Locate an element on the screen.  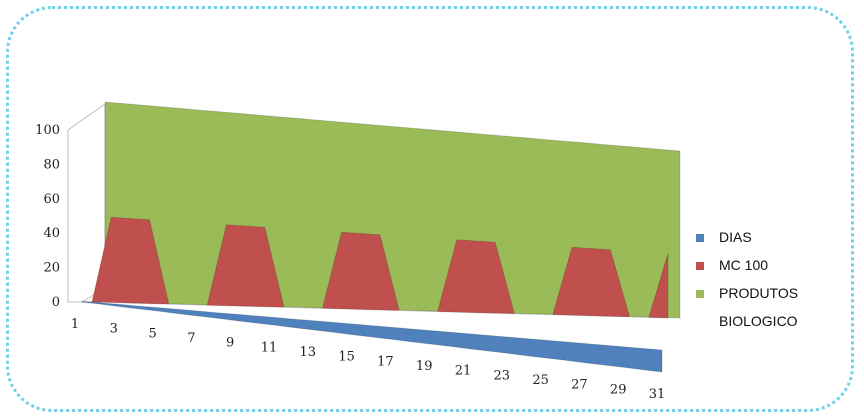
x-tick-label: 21 is located at coordinates (463, 371).